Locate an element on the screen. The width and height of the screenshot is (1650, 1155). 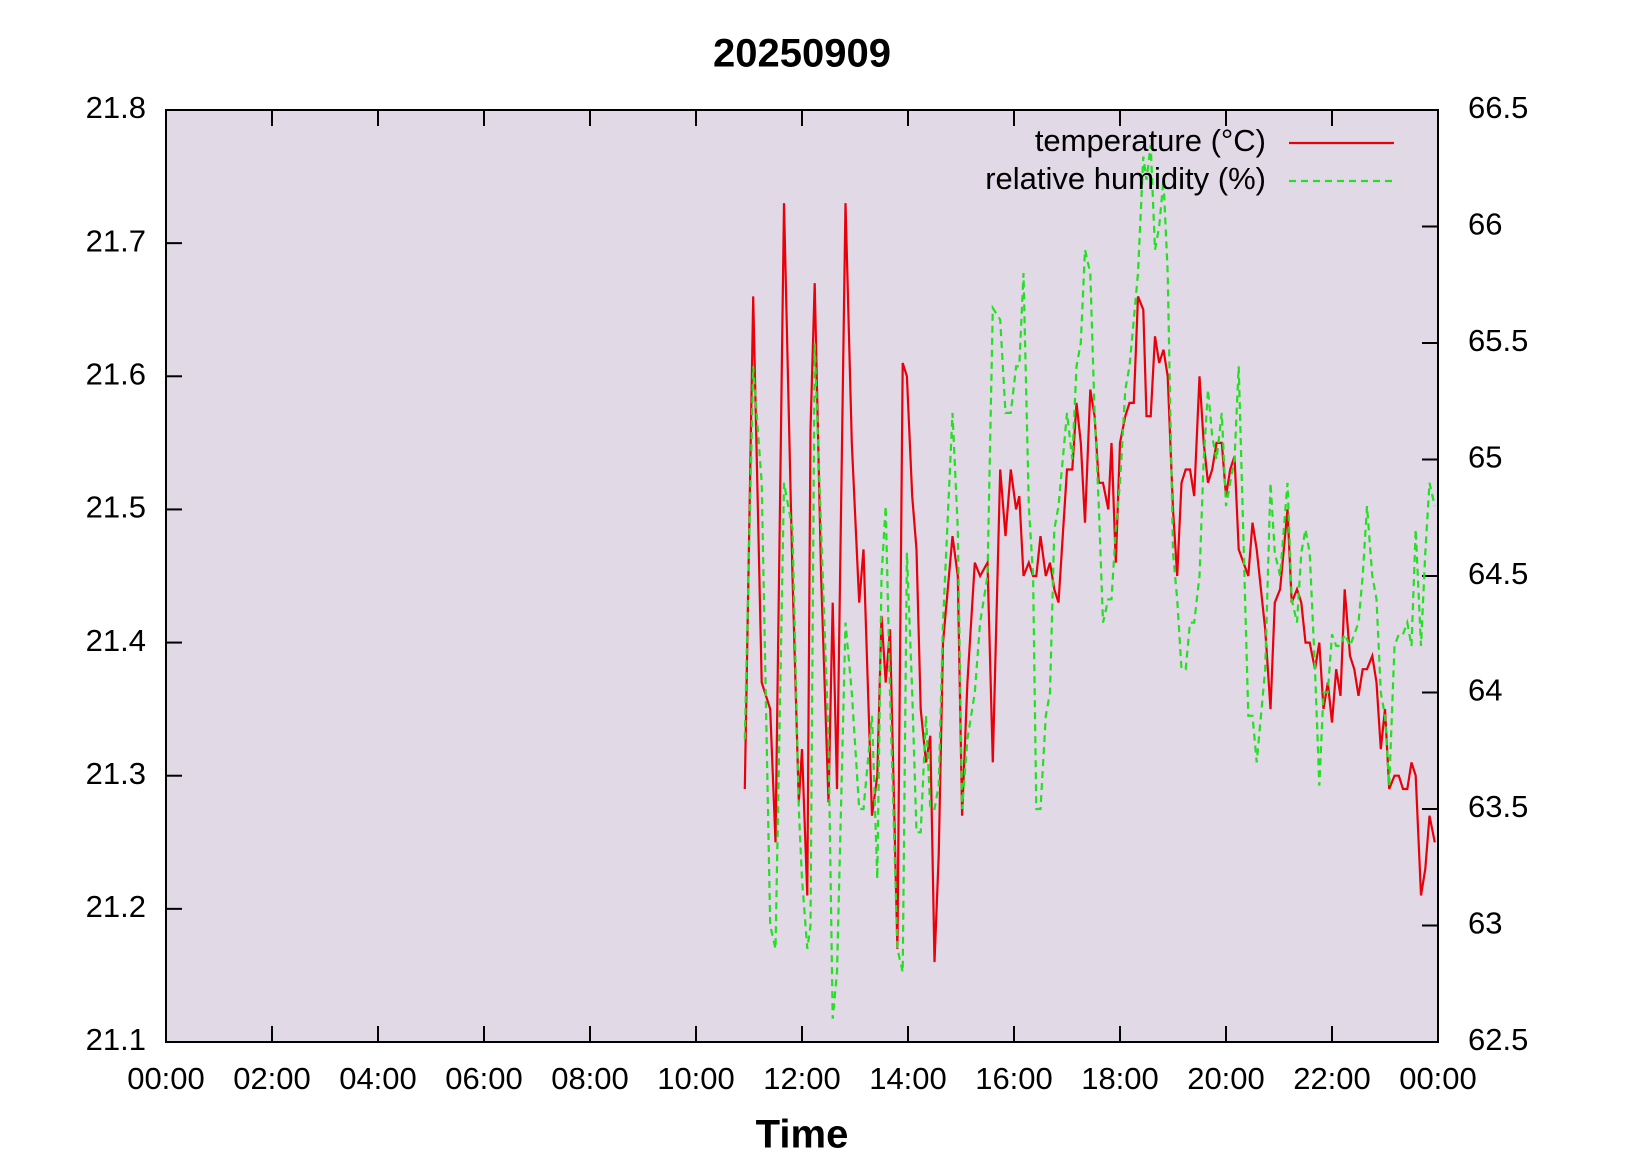
x-tick-label: 04:00 is located at coordinates (378, 1078).